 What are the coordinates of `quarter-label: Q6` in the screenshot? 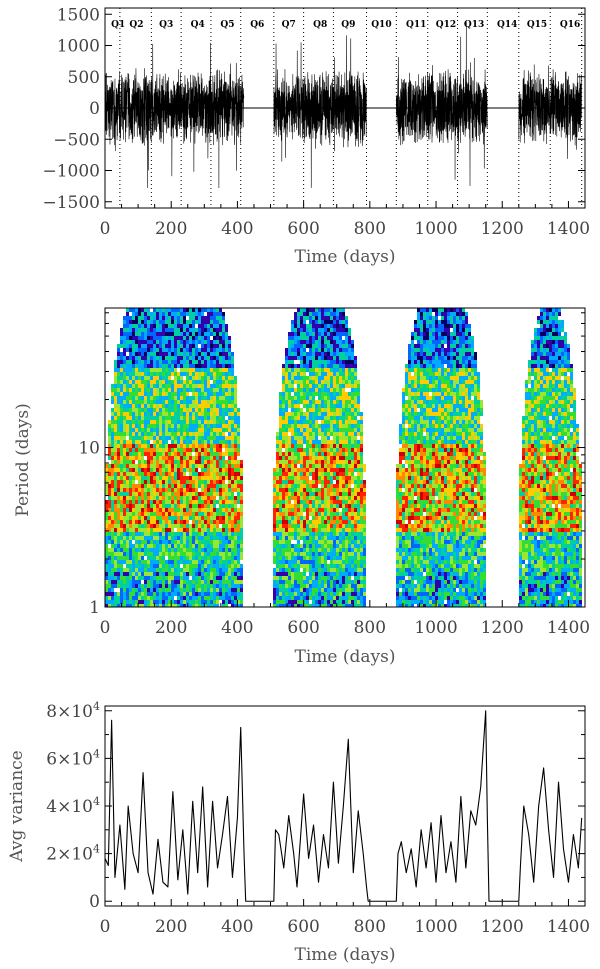 It's located at (257, 25).